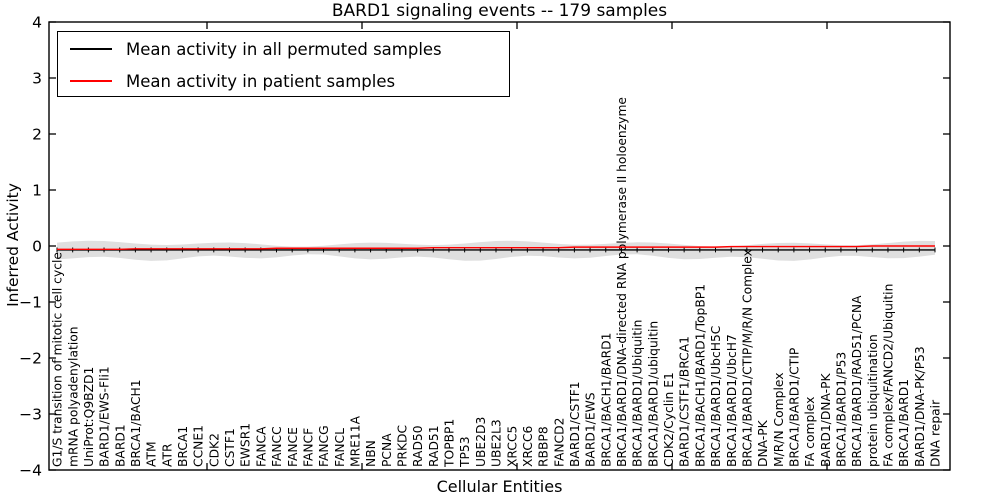 This screenshot has width=1000, height=500. Describe the element at coordinates (591, 429) in the screenshot. I see `x-tick-label: BARD1/EWS` at that location.